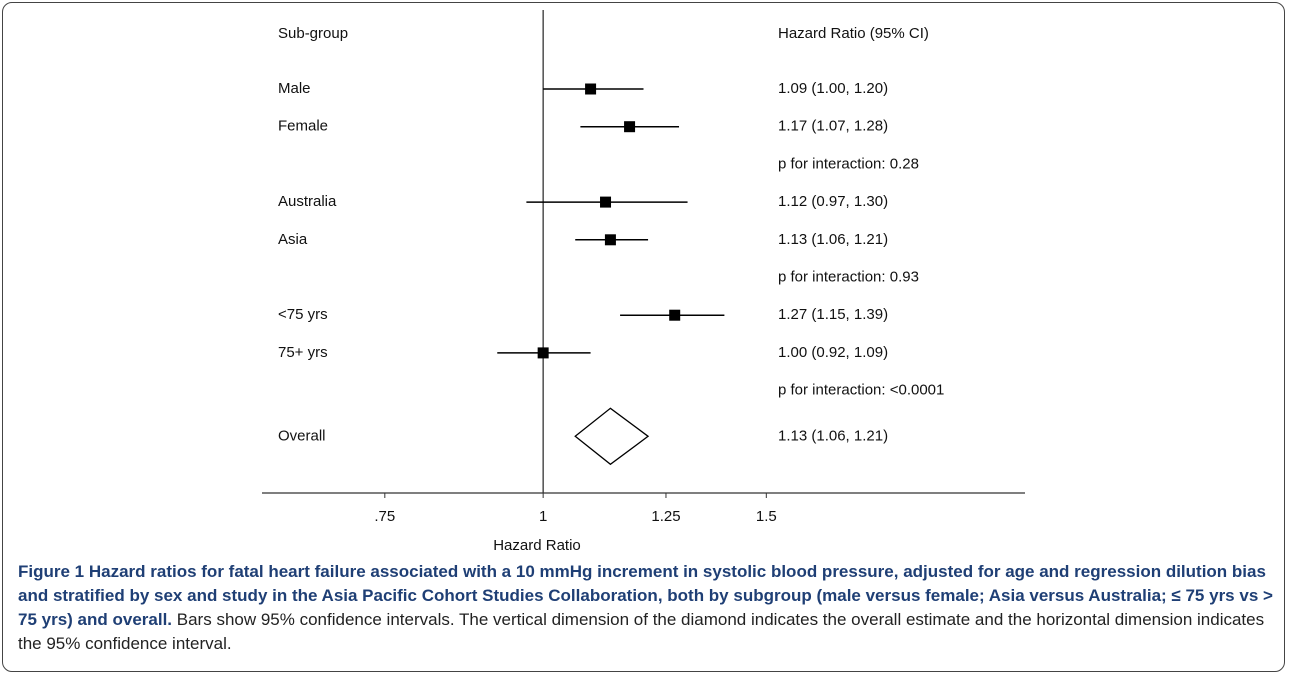  What do you see at coordinates (833, 126) in the screenshot?
I see `value-label: 1.17 (1.07, 1.28)` at bounding box center [833, 126].